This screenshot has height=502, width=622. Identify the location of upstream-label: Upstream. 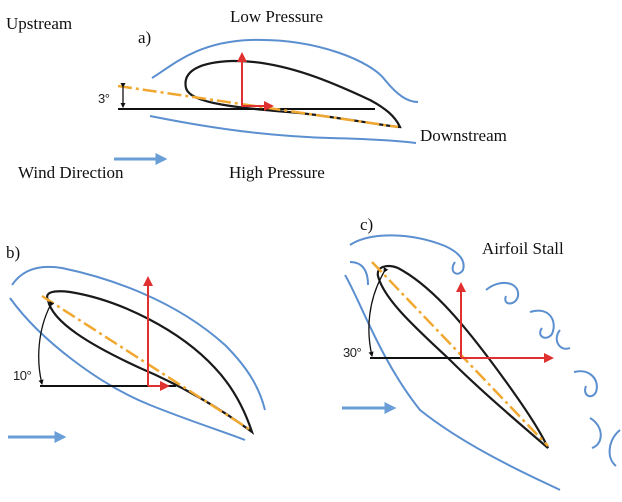
(39, 23).